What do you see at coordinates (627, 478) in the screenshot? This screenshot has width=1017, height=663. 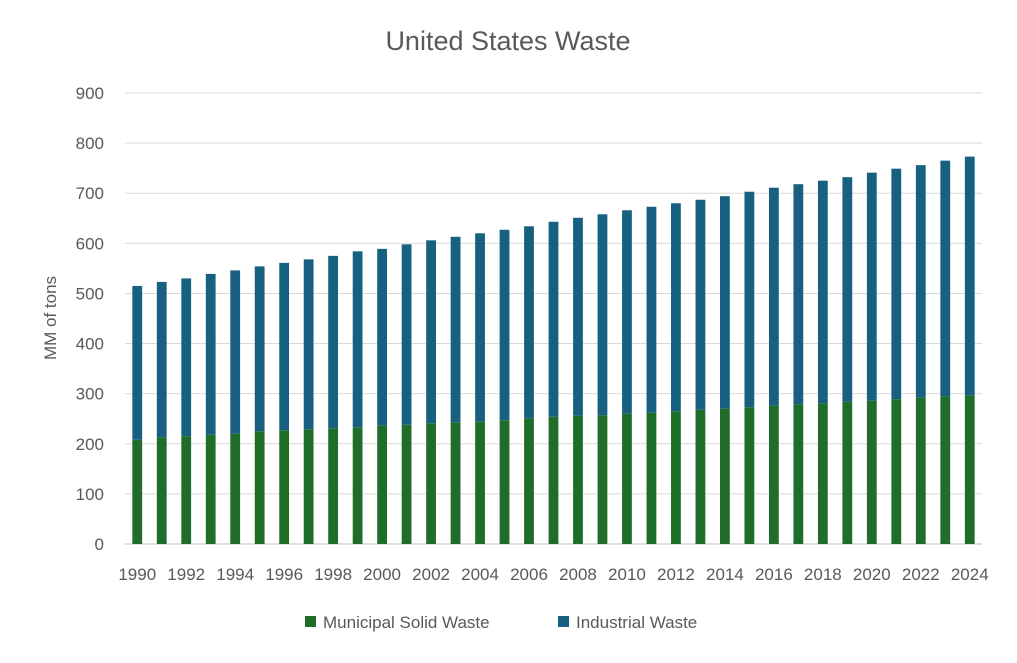 I see `bar-municipal-solid-waste-2010` at bounding box center [627, 478].